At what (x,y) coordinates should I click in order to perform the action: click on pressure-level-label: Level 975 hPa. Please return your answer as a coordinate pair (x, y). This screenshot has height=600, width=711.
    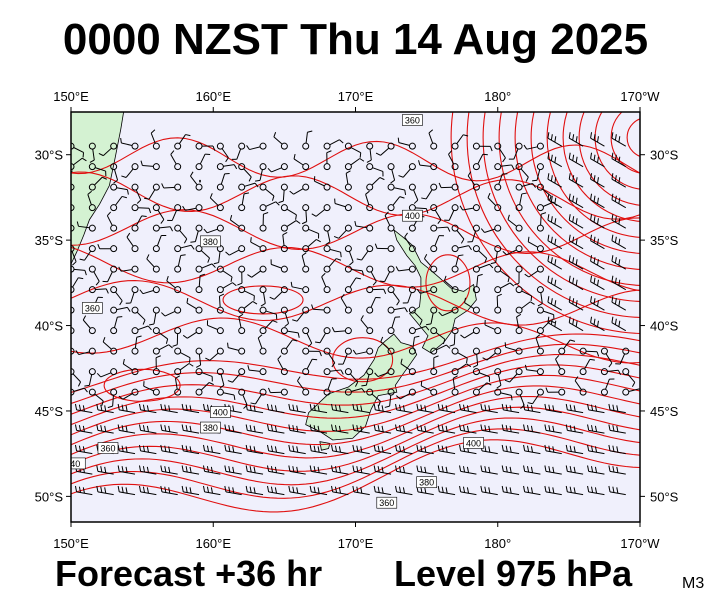
    Looking at the image, I should click on (513, 573).